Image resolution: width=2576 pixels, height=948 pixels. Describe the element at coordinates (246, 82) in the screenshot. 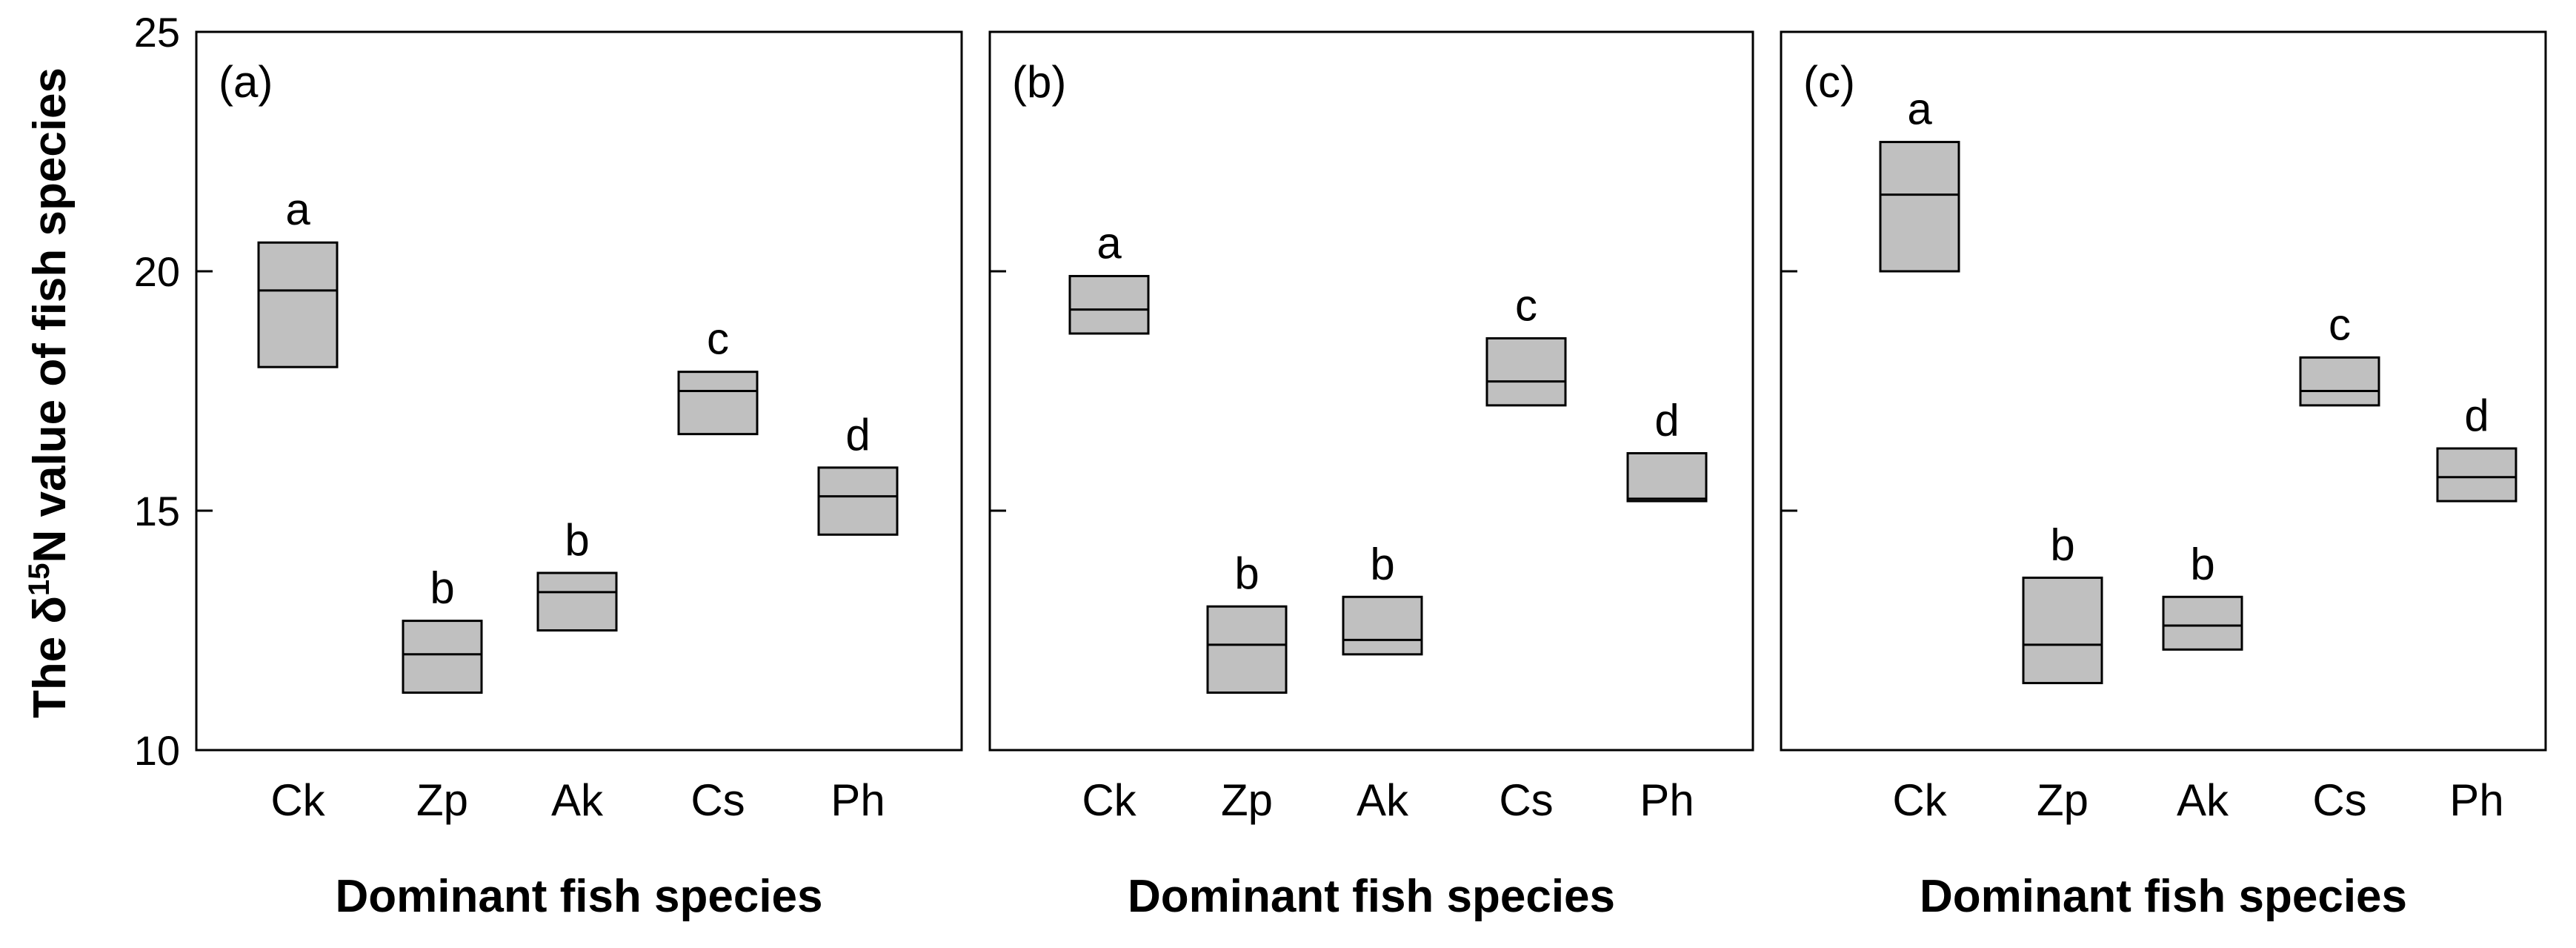

I see `panel-label: (a)` at that location.